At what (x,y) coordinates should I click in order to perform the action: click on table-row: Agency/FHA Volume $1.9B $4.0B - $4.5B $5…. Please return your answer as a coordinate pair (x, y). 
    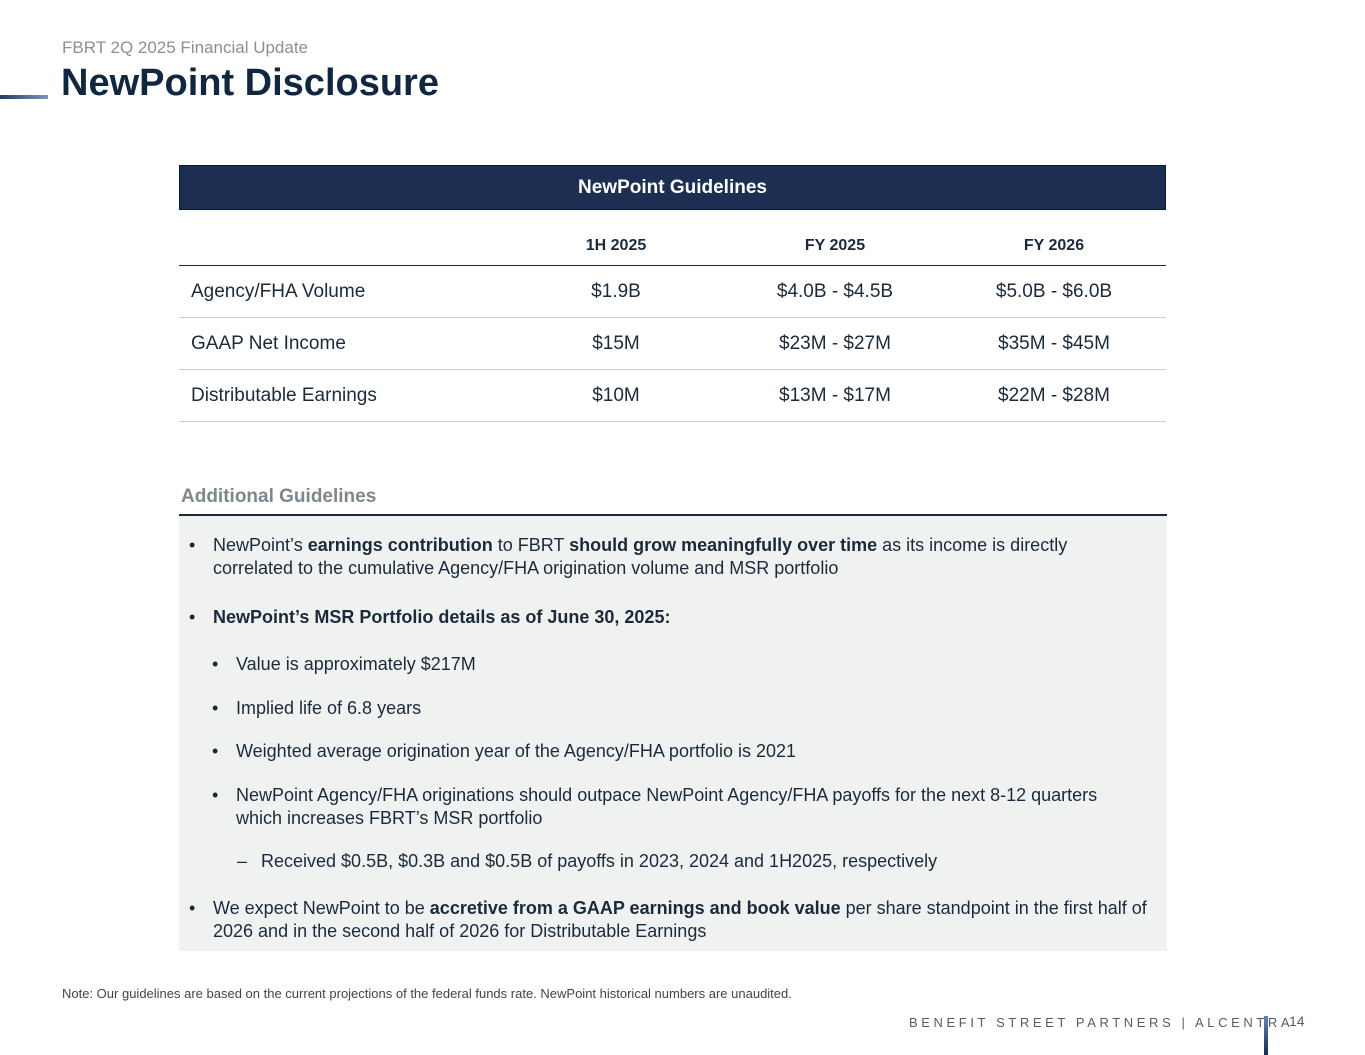
    Looking at the image, I should click on (672, 292).